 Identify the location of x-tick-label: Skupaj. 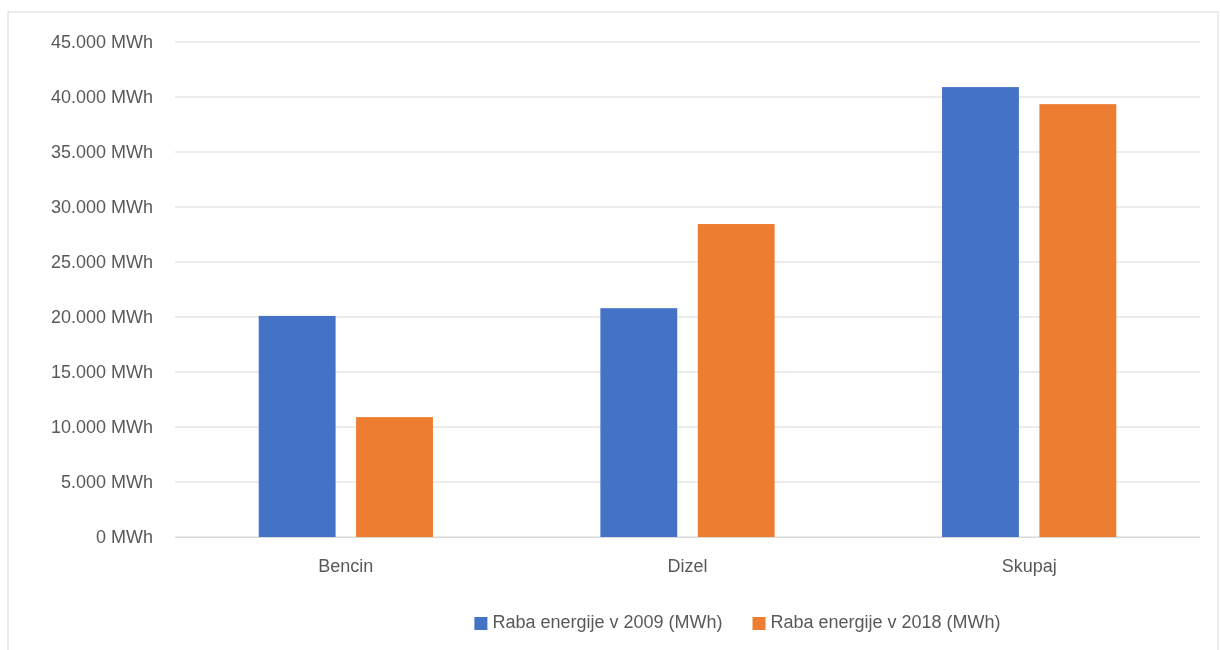
(1029, 565).